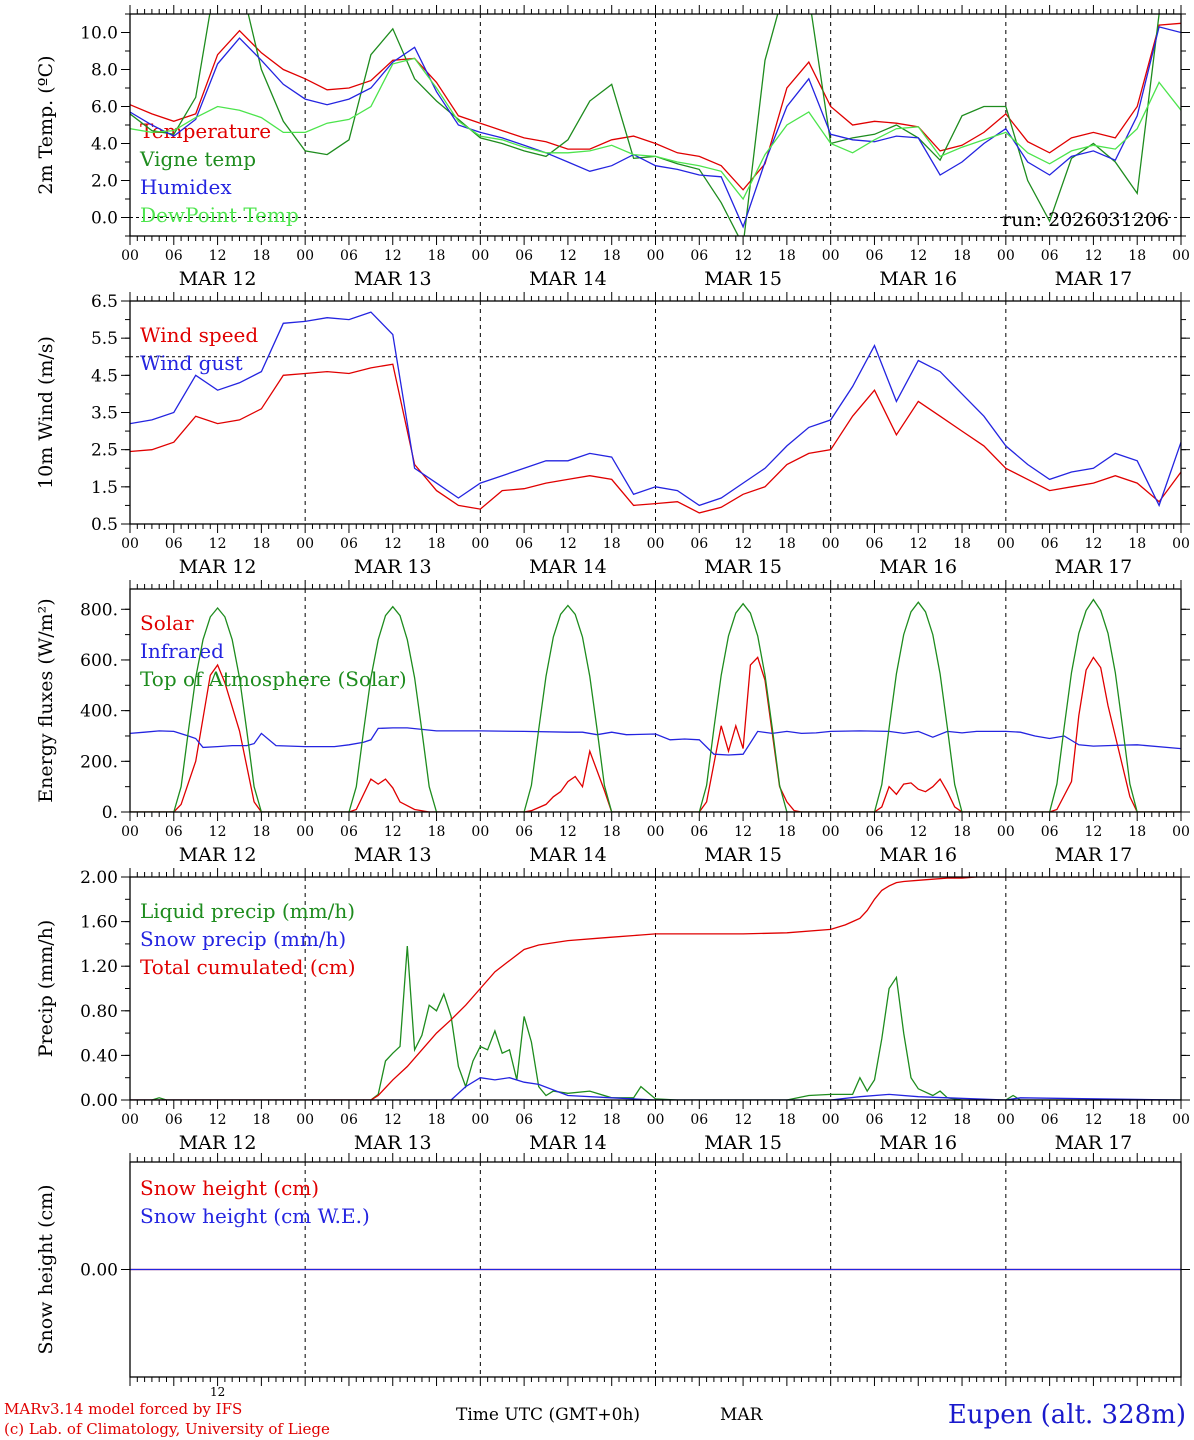  Describe the element at coordinates (104, 145) in the screenshot. I see `y-tick-label: 4.0` at that location.